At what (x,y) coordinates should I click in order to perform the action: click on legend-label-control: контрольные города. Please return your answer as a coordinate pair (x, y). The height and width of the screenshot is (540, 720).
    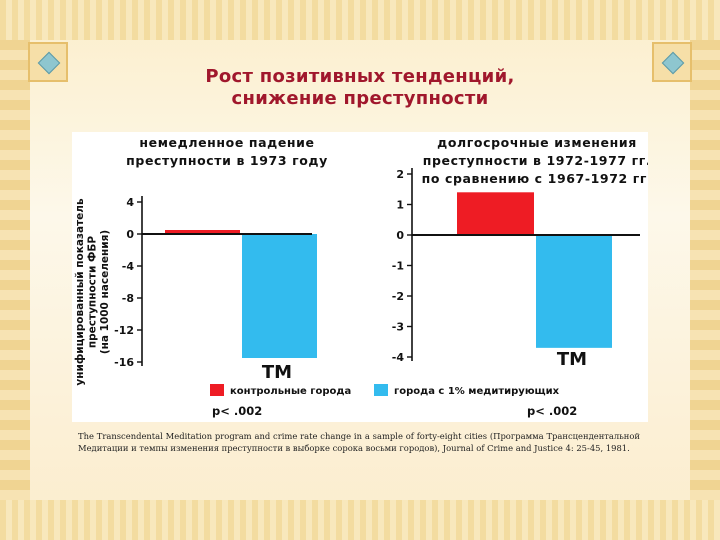
    Looking at the image, I should click on (290, 391).